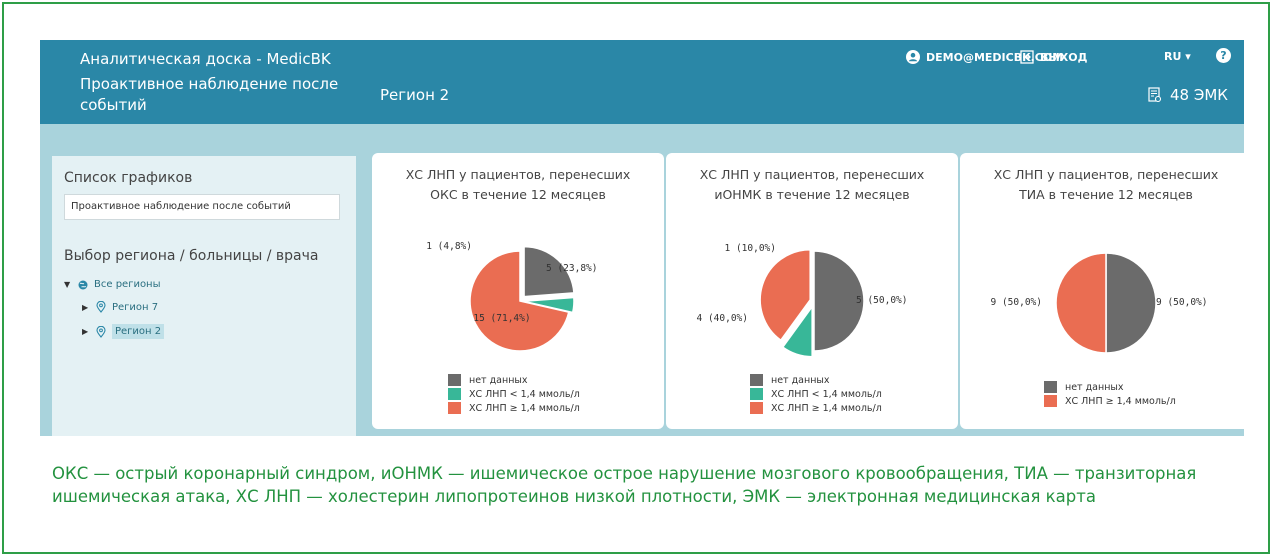 This screenshot has height=558, width=1276. Describe the element at coordinates (1155, 95) in the screenshot. I see `records-icon` at that location.